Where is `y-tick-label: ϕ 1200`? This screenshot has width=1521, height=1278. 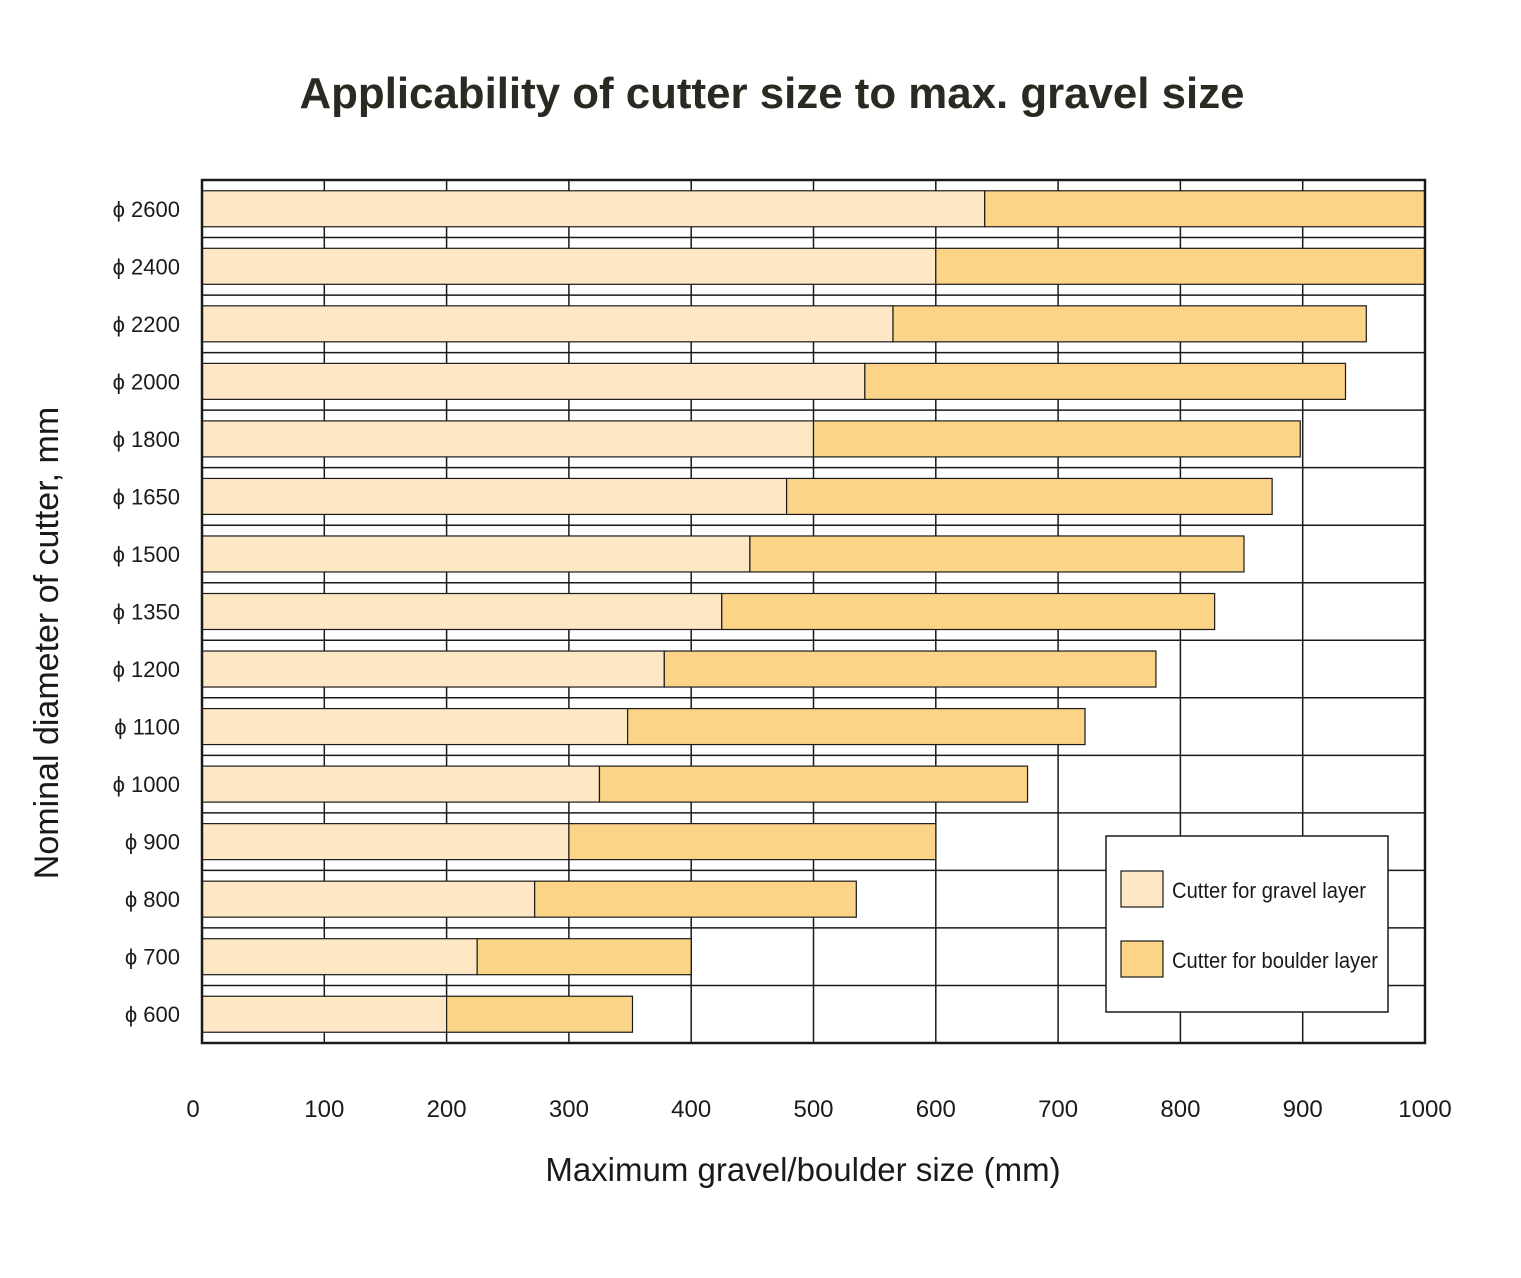 y-tick-label: ϕ 1200 is located at coordinates (146, 669).